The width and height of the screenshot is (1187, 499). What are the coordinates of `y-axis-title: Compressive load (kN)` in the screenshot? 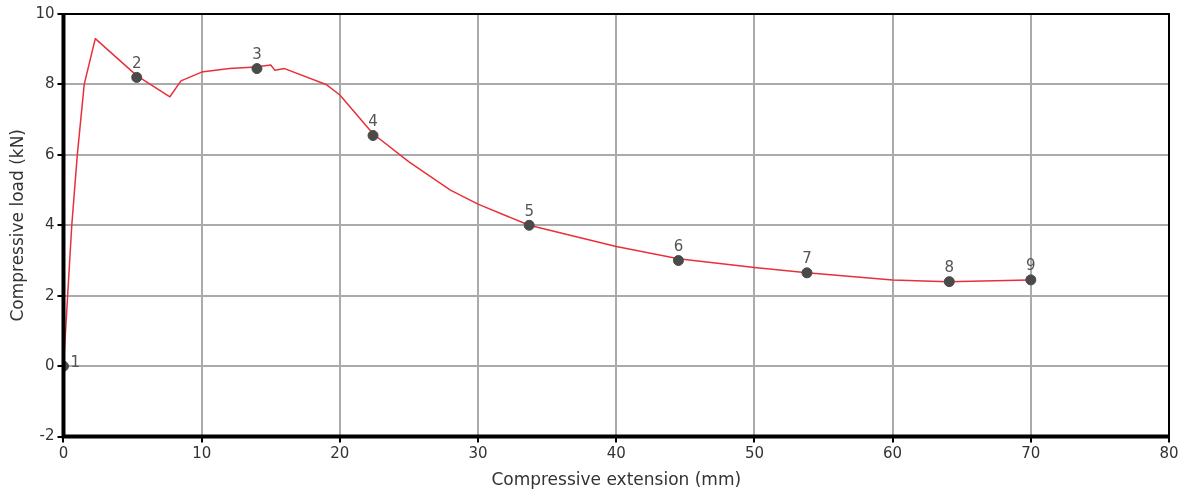 It's located at (16, 225).